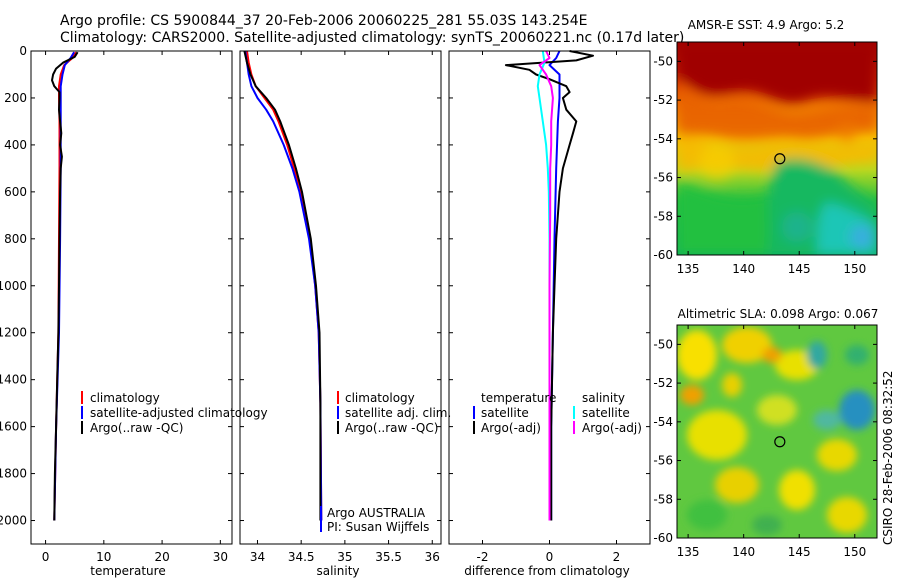  I want to click on sst-map-title: AMSR-E SST: 4.9 Argo: 5.2, so click(766, 25).